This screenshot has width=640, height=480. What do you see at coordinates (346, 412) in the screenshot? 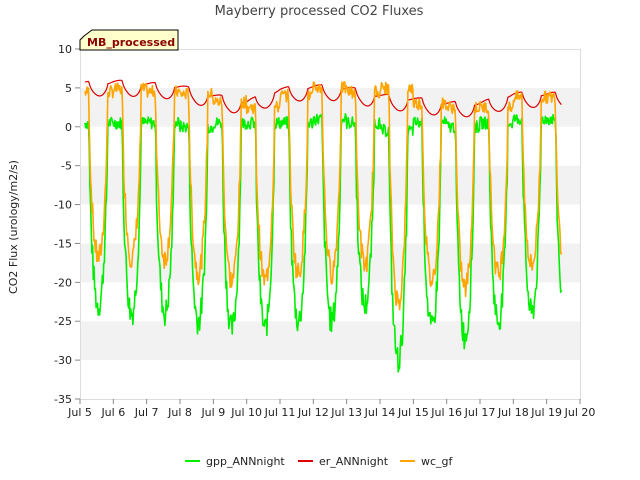
I see `x-tick-label: Jul 13` at bounding box center [346, 412].